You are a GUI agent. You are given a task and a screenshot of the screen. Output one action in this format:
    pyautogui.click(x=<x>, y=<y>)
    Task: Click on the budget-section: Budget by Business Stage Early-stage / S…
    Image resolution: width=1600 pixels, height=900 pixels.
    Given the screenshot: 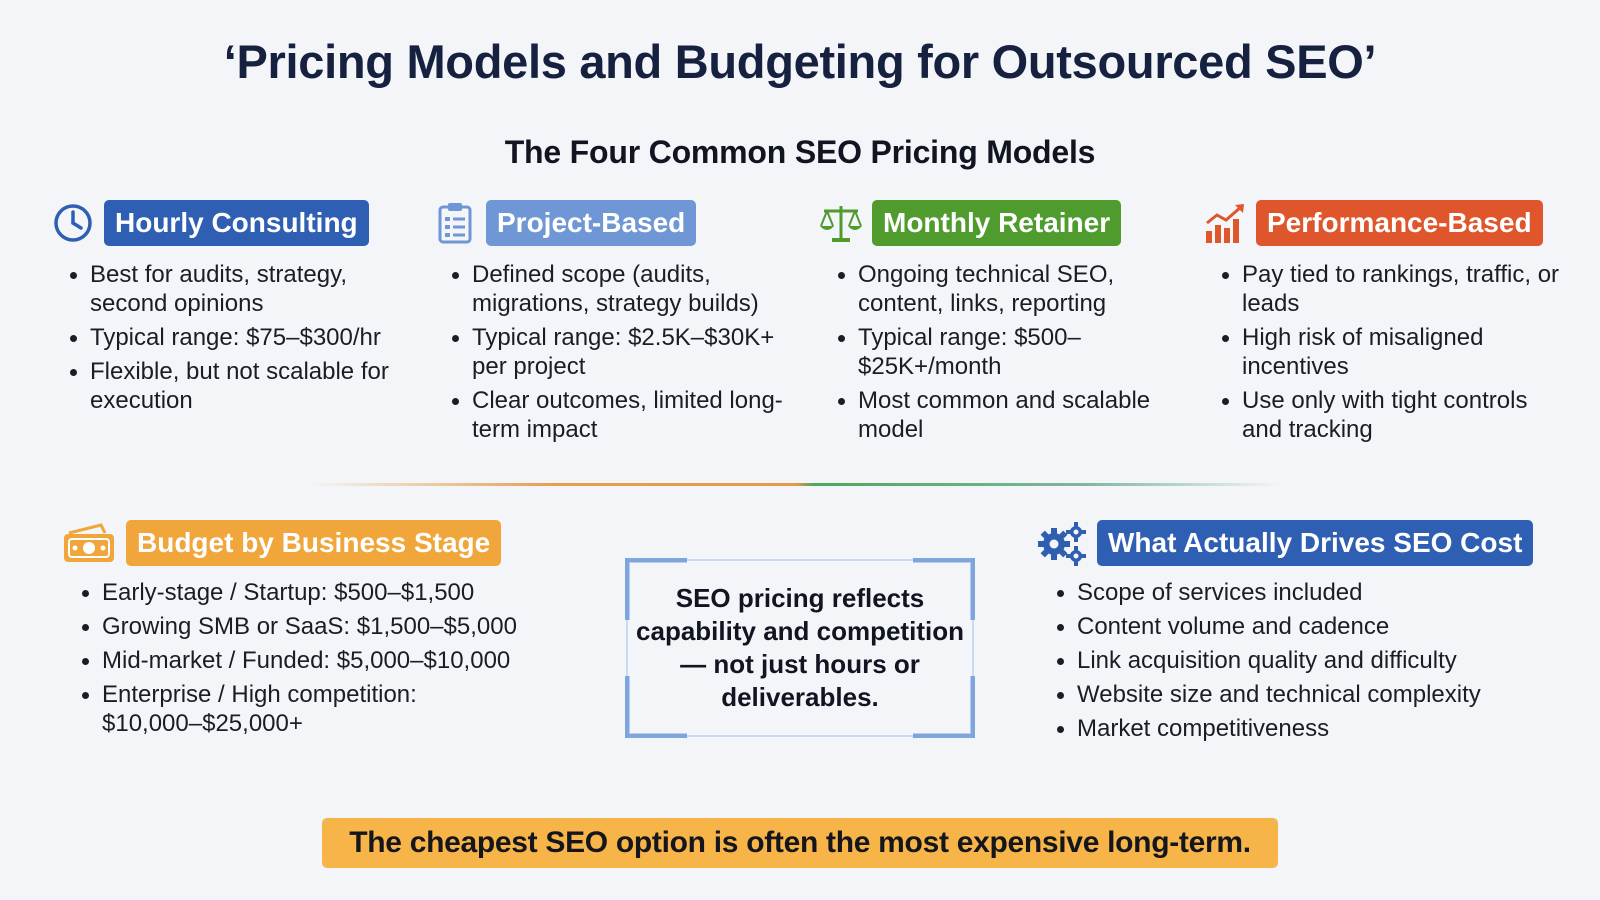 What is the action you would take?
    pyautogui.click(x=310, y=631)
    